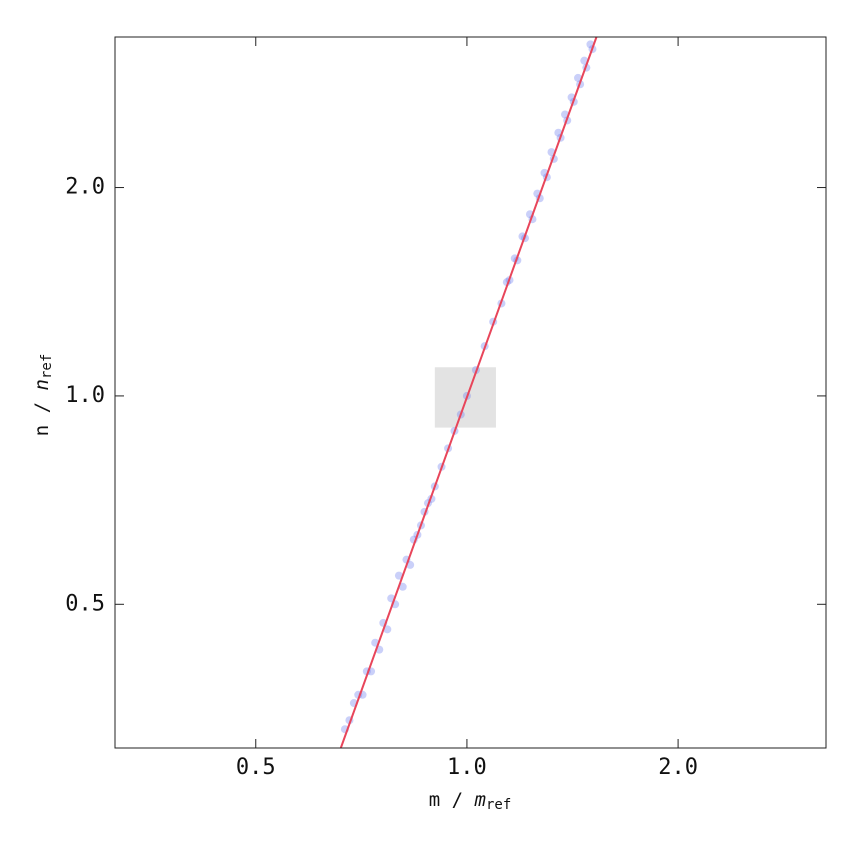 The width and height of the screenshot is (864, 842). Describe the element at coordinates (85, 187) in the screenshot. I see `y-tick-label: 2.0` at that location.